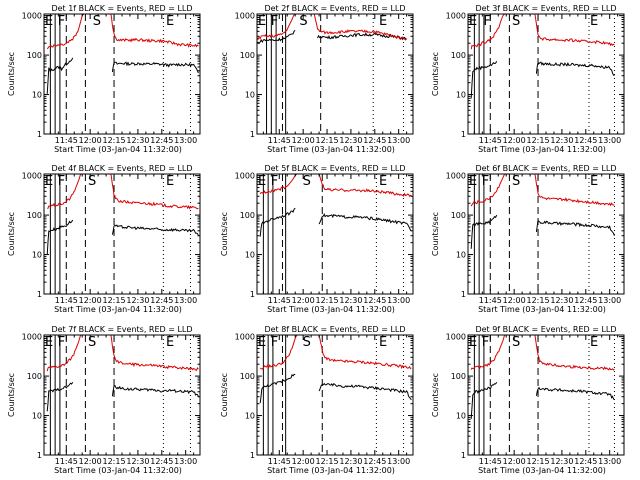 The image size is (640, 480). Describe the element at coordinates (435, 234) in the screenshot. I see `y-axis-label: Counts/sec` at that location.